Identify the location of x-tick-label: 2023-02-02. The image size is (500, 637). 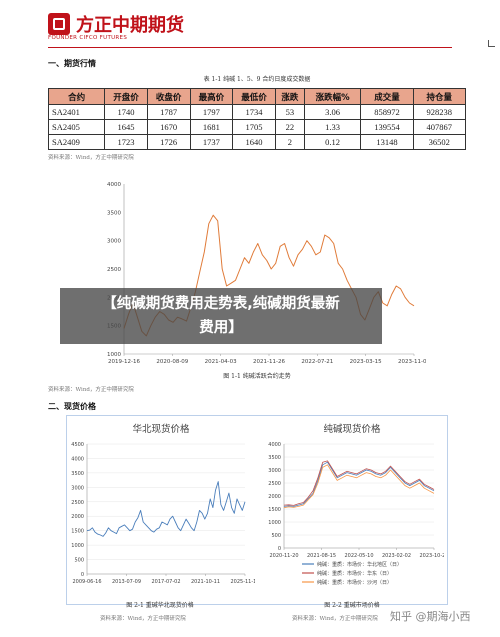
(396, 556).